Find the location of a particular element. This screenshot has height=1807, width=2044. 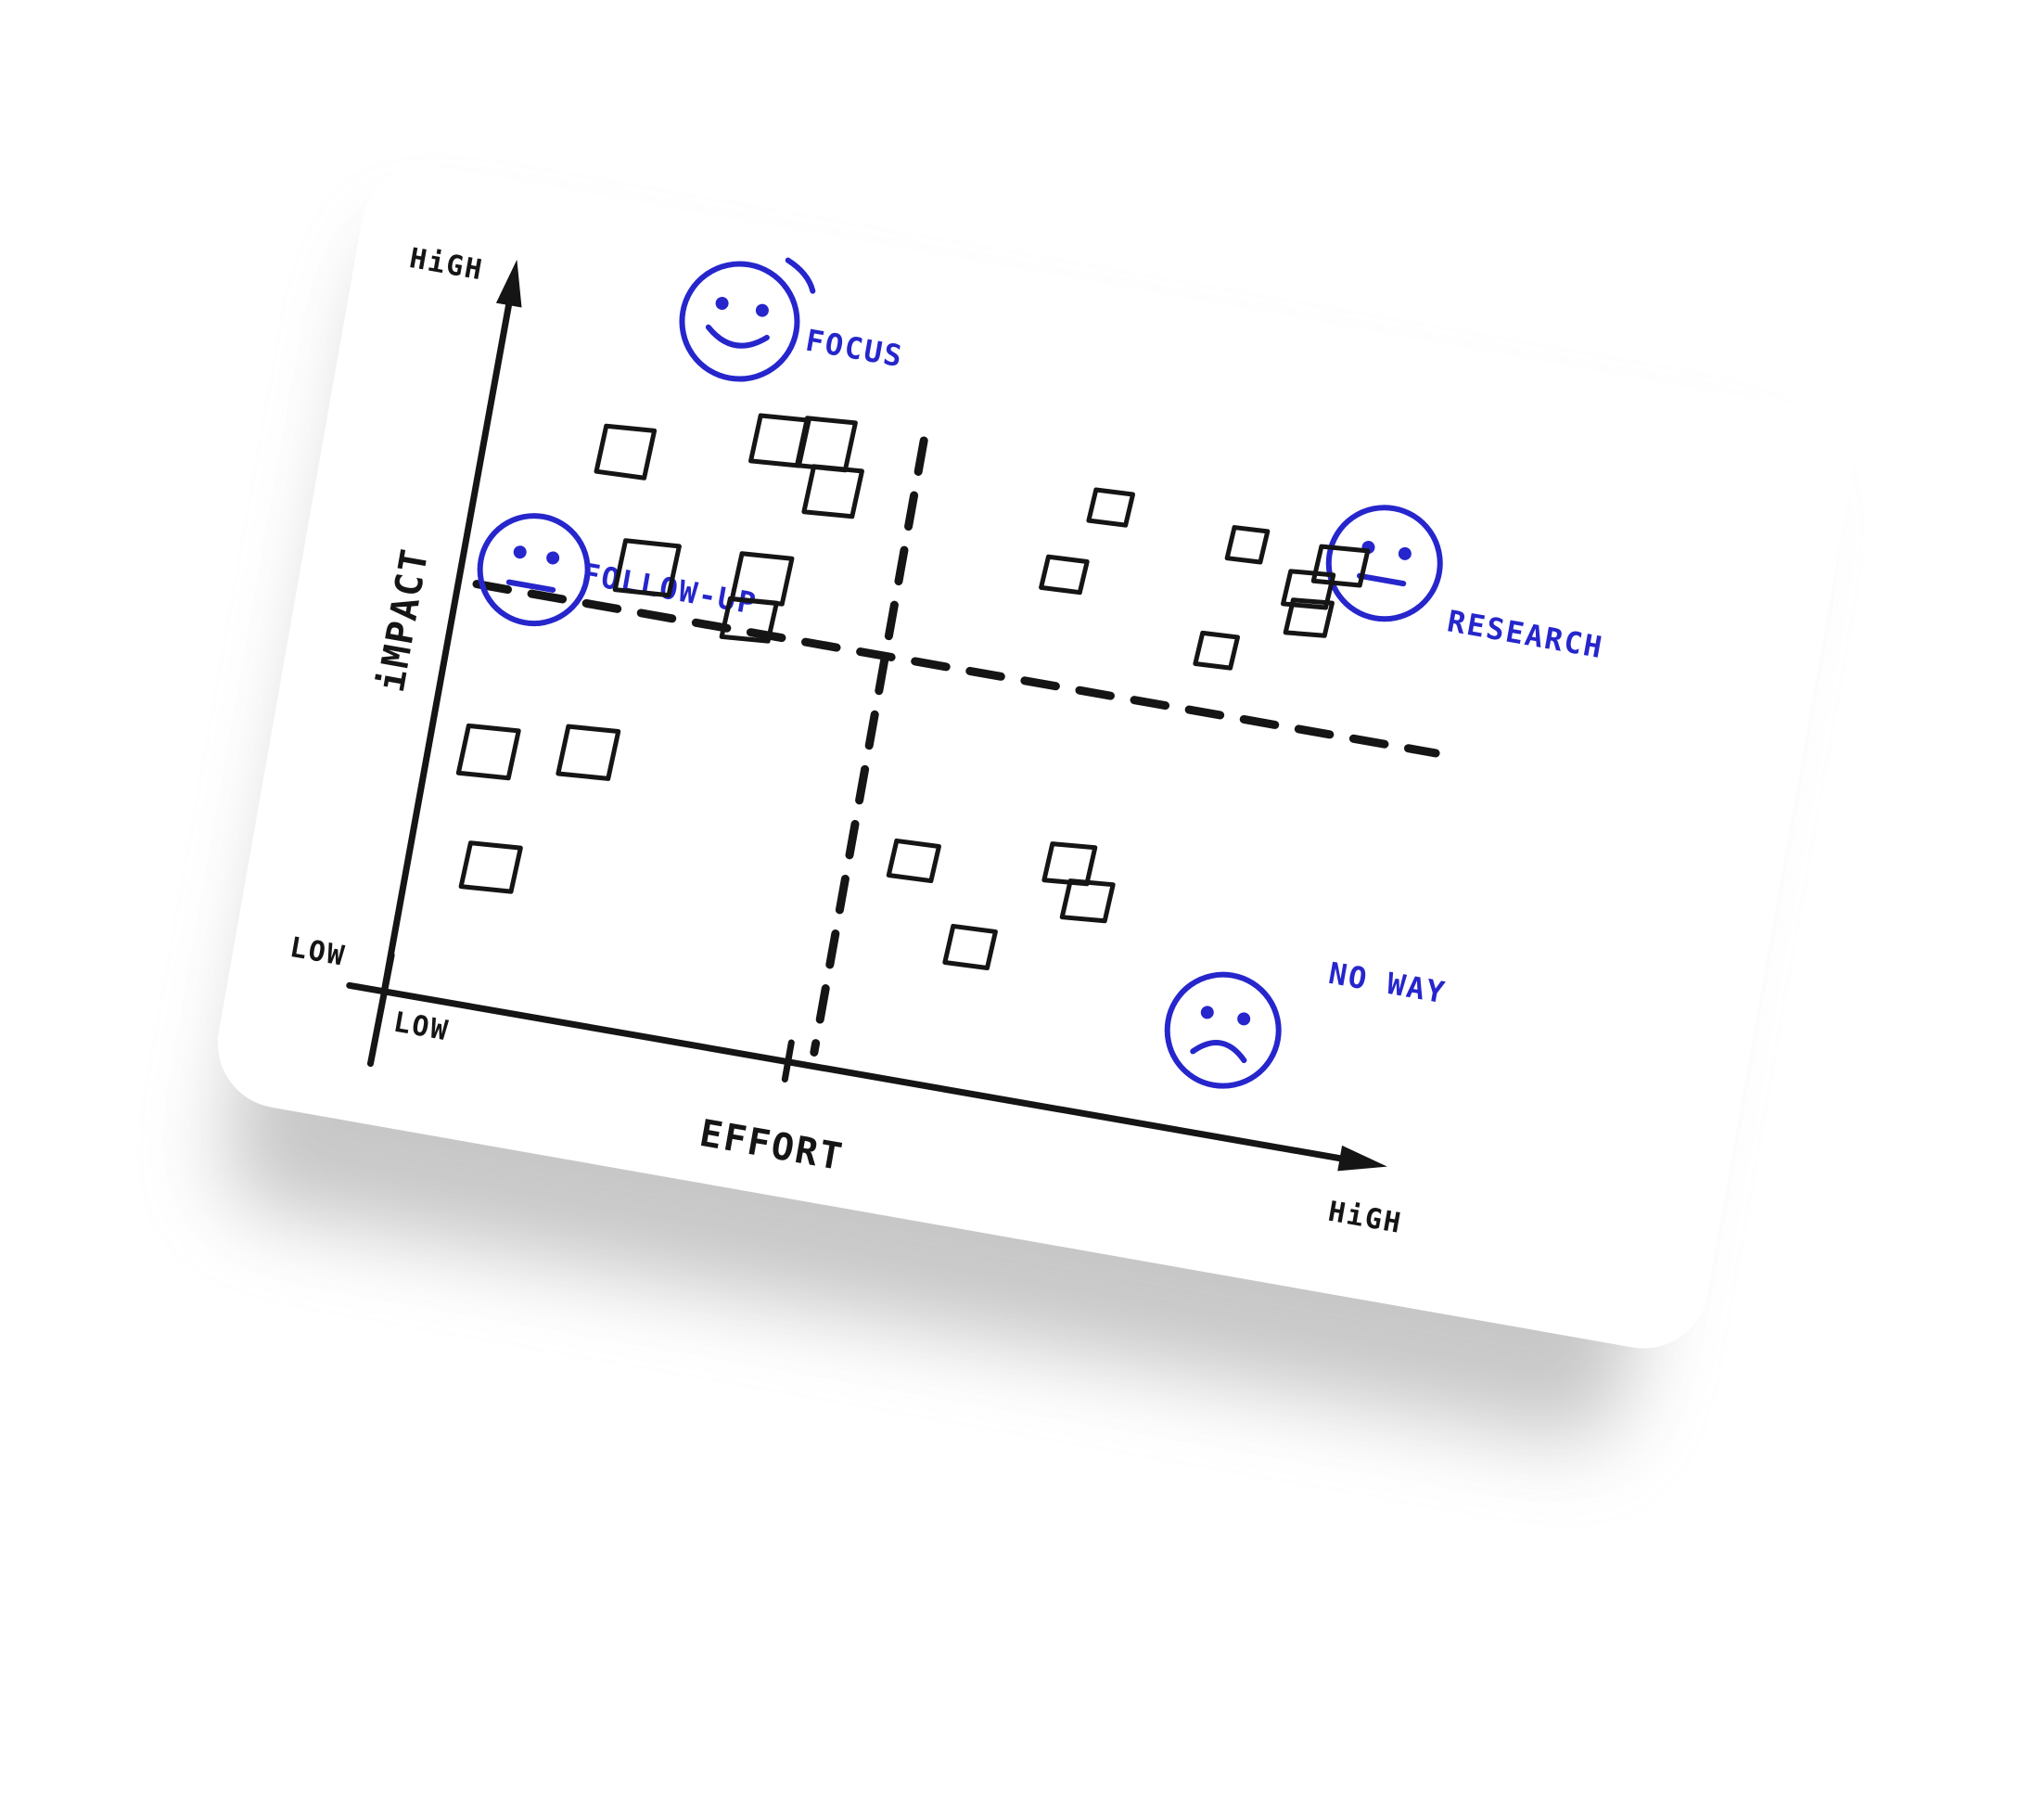

y-axis-arrow-icon is located at coordinates (508, 284).